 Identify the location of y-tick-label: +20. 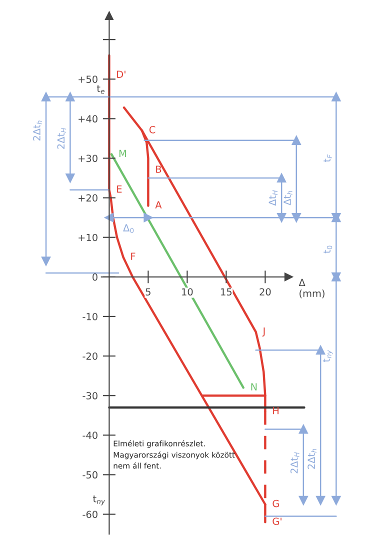
(88, 198).